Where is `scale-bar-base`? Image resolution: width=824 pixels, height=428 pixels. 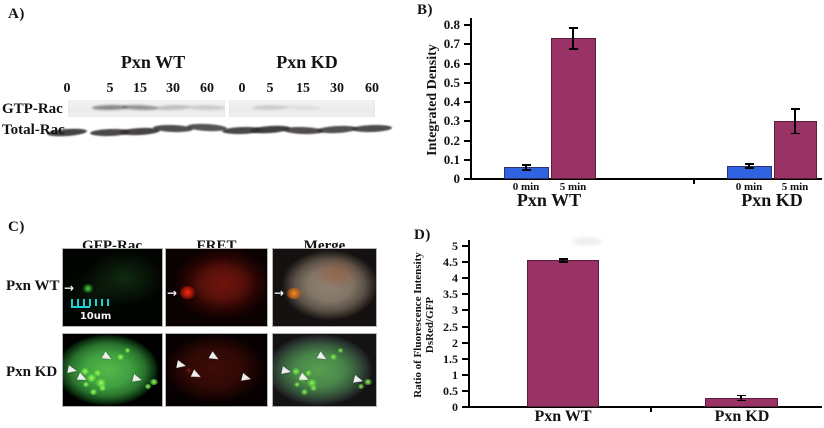 scale-bar-base is located at coordinates (80, 306).